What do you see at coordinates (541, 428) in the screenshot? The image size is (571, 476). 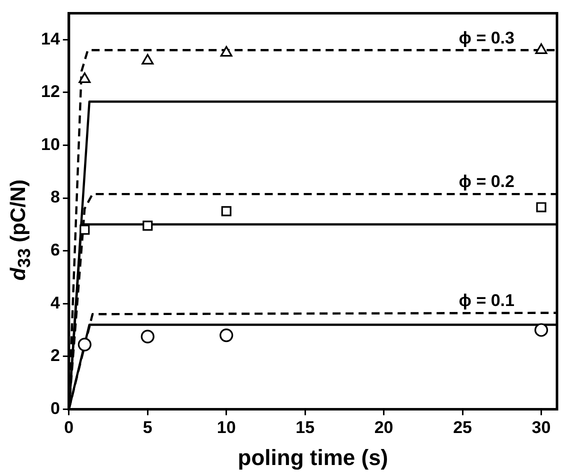 I see `x-tick-label: 30` at bounding box center [541, 428].